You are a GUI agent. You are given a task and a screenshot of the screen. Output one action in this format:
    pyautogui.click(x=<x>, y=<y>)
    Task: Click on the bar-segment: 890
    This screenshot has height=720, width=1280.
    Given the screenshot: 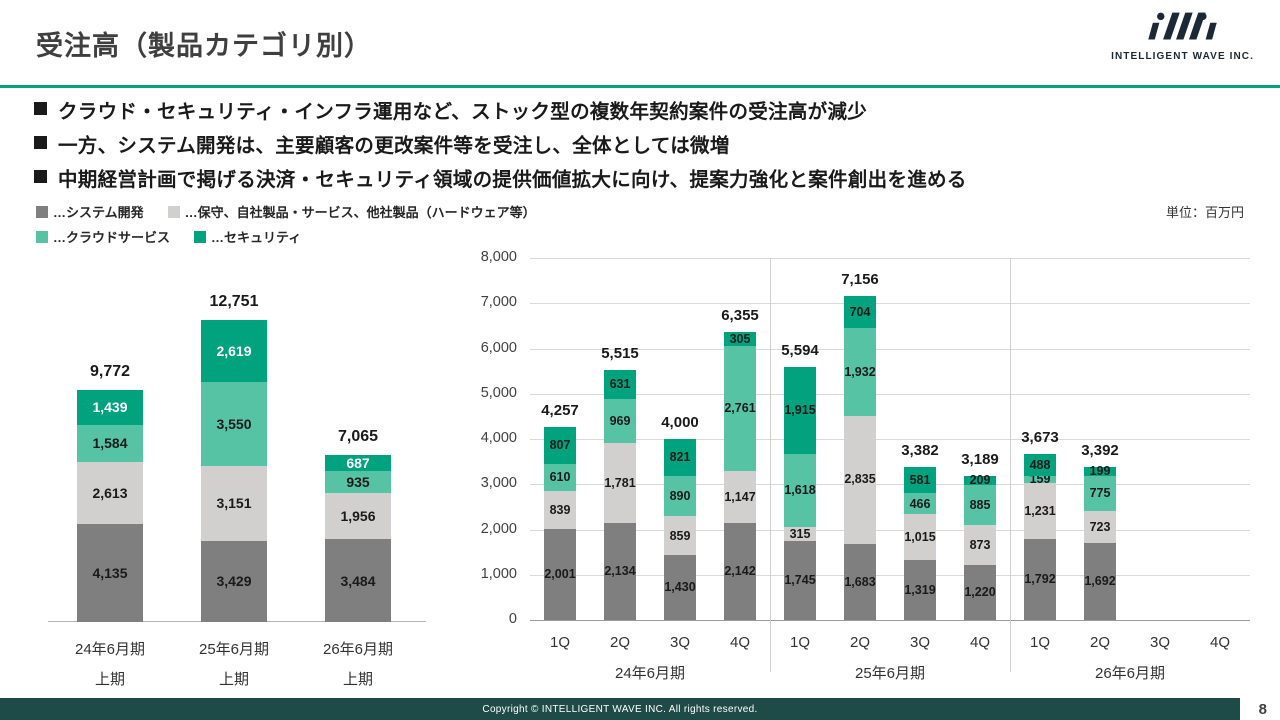 What is the action you would take?
    pyautogui.click(x=680, y=496)
    